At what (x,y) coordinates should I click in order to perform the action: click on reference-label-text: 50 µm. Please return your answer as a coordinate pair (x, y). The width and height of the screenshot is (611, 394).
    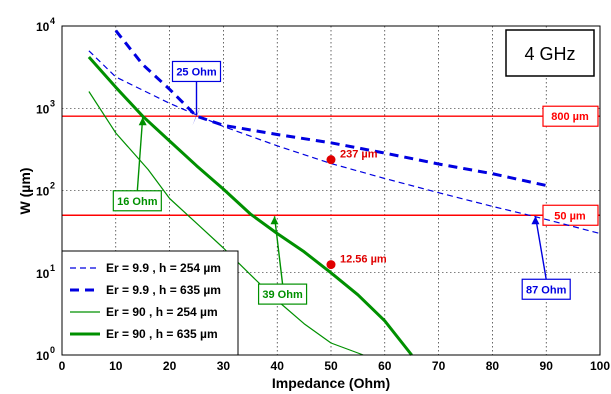
    Looking at the image, I should click on (570, 216).